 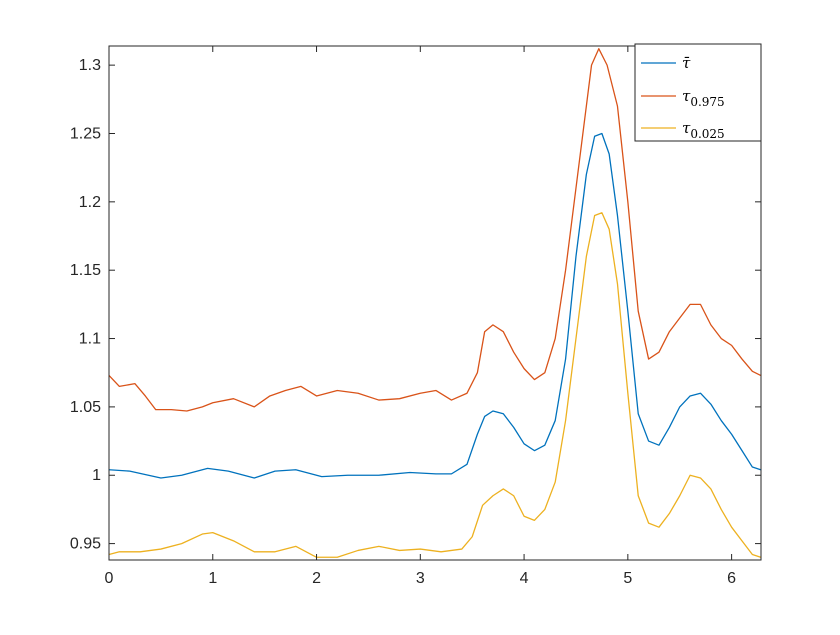 What do you see at coordinates (85, 133) in the screenshot?
I see `y-tick-label: 1.25` at bounding box center [85, 133].